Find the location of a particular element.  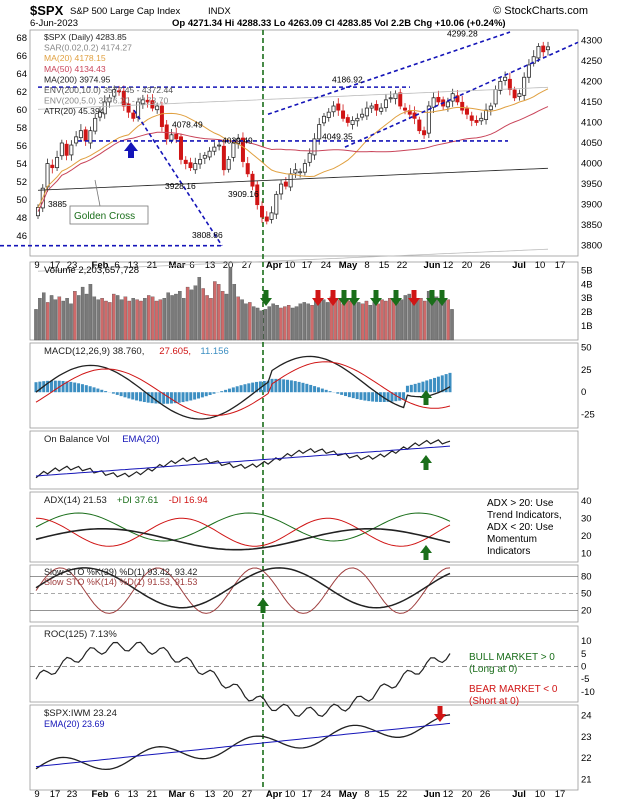

channel-bottom-line is located at coordinates (461, 94).